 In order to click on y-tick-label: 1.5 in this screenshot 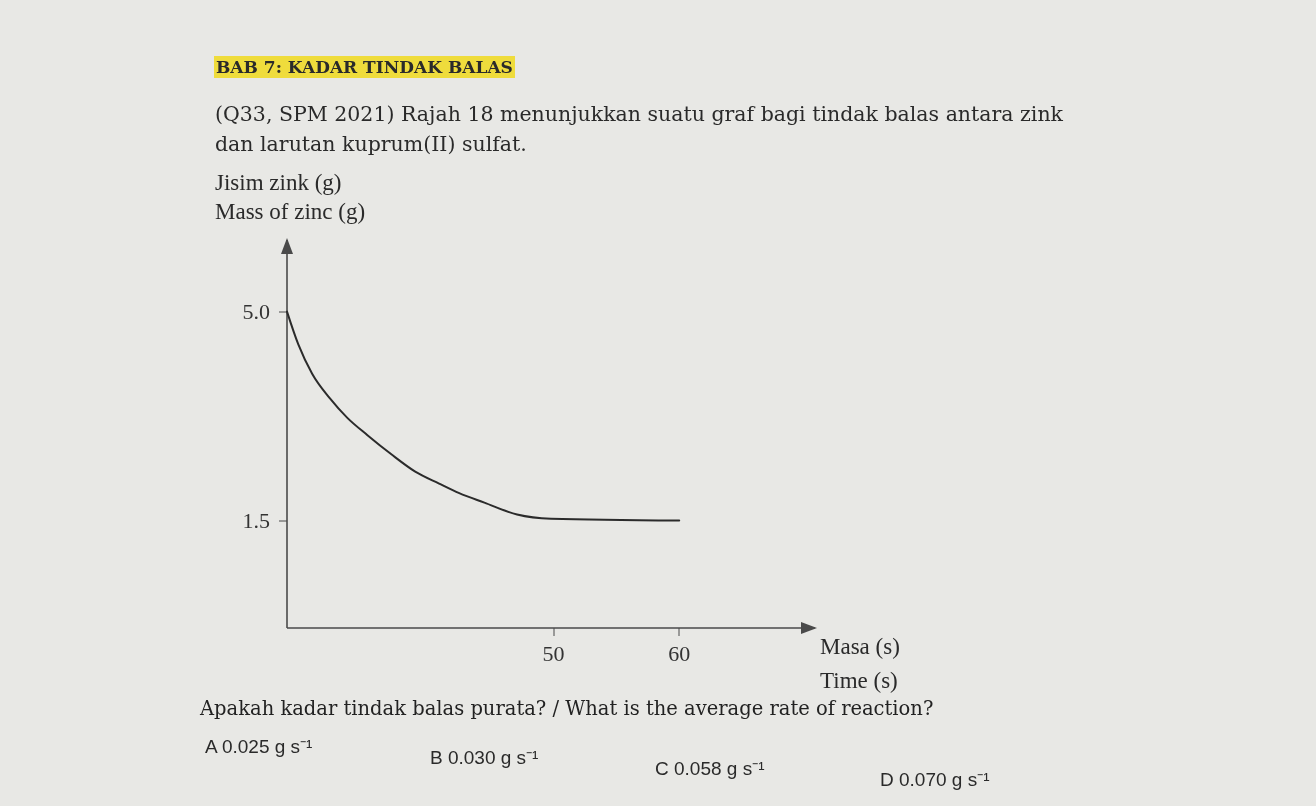, I will do `click(256, 520)`.